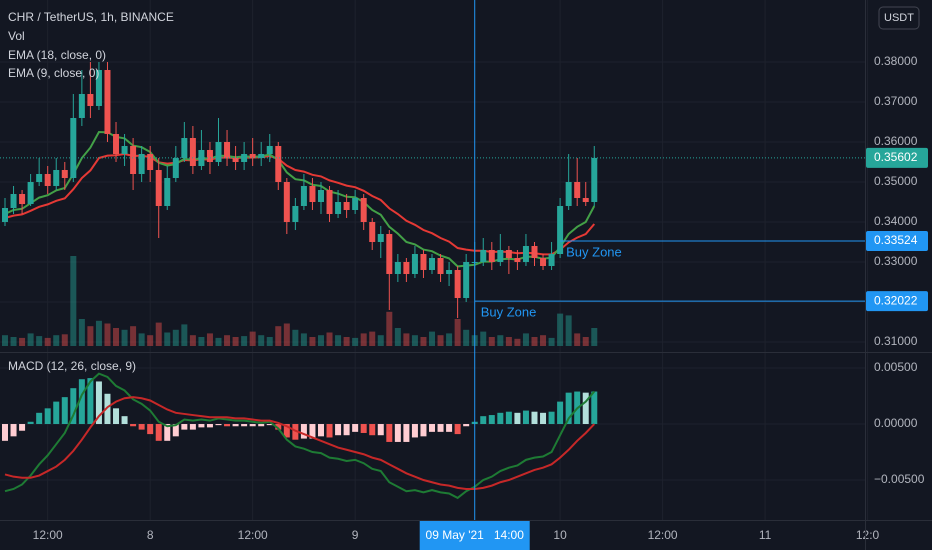 The image size is (932, 550). What do you see at coordinates (57, 55) in the screenshot?
I see `legend-ema18: EMA (18, close, 0)` at bounding box center [57, 55].